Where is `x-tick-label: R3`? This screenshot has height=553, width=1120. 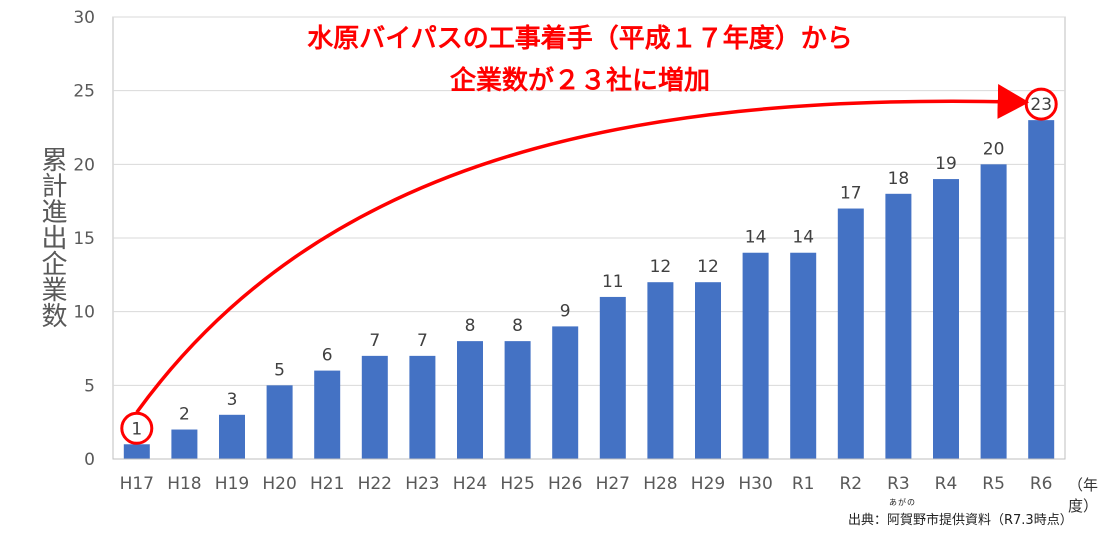 x-tick-label: R3 is located at coordinates (898, 484).